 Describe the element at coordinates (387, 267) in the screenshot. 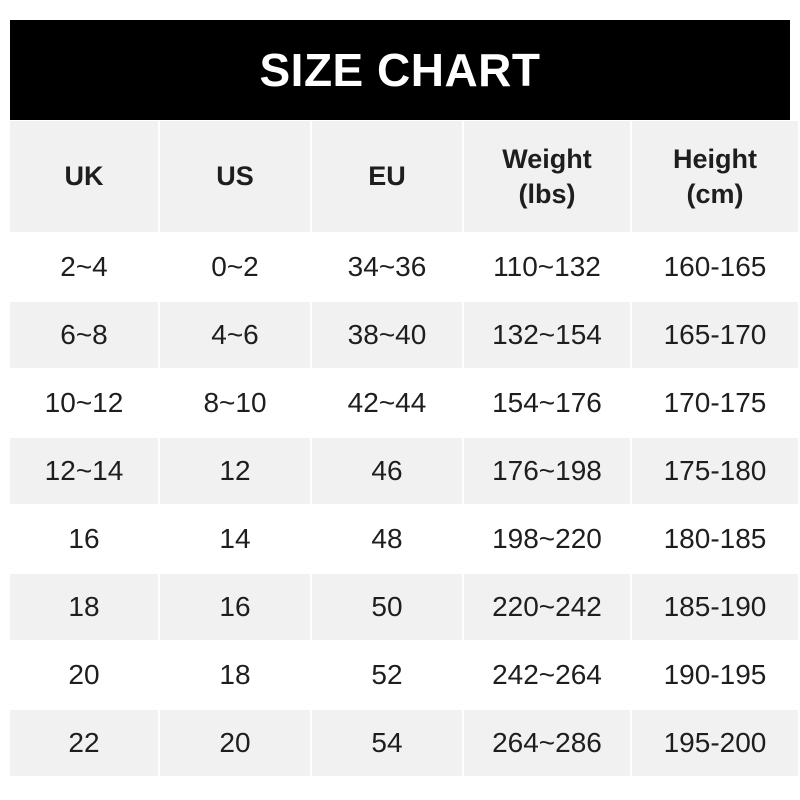

I see `cell-eu: 34~36` at that location.